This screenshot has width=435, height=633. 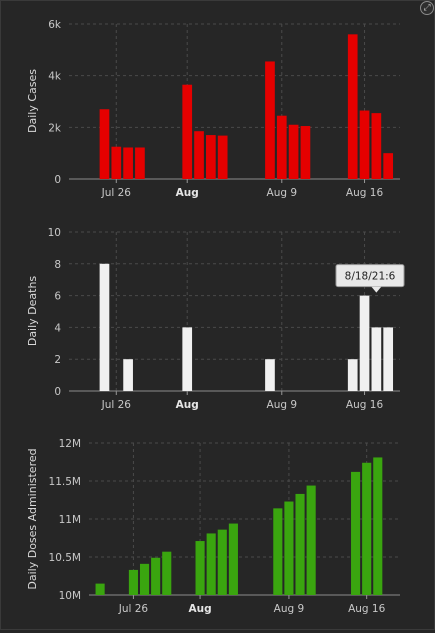 What do you see at coordinates (427, 8) in the screenshot?
I see `expand-arrows-icon: ⤢` at bounding box center [427, 8].